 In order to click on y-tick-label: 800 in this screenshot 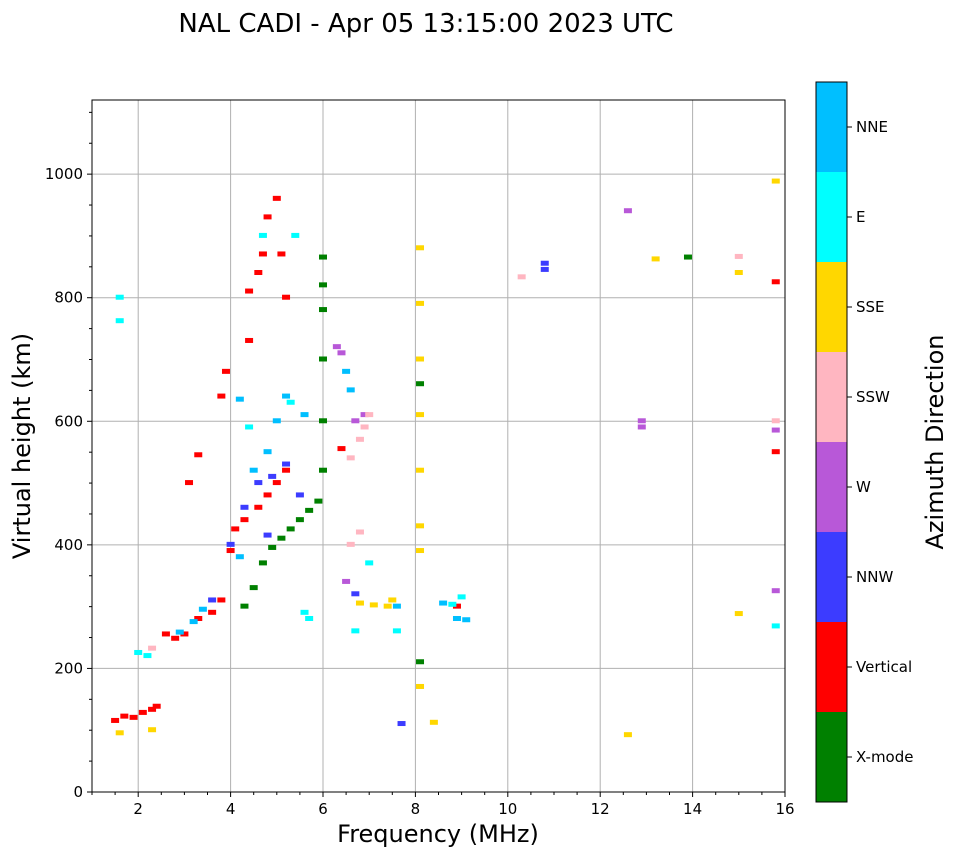, I will do `click(68, 298)`.